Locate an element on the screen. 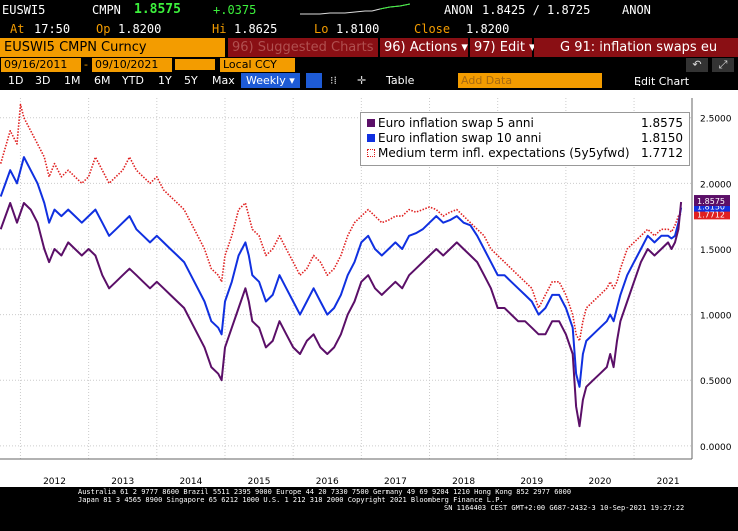 The image size is (738, 531). legend-value: 1.8150 is located at coordinates (662, 138).